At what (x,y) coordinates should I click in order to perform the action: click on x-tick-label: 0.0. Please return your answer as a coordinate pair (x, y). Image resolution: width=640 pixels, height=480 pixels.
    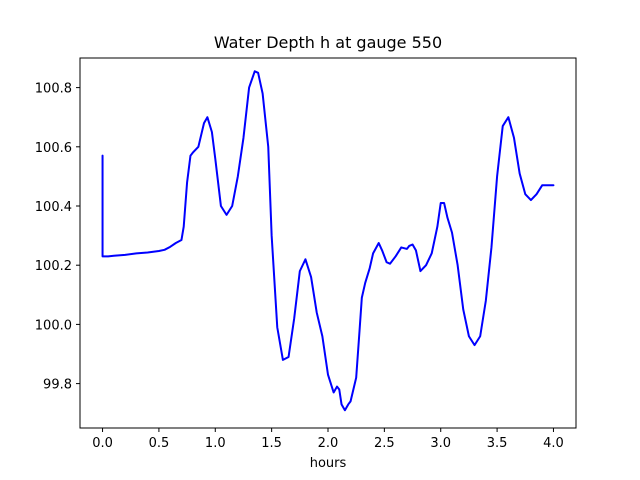
    Looking at the image, I should click on (102, 443).